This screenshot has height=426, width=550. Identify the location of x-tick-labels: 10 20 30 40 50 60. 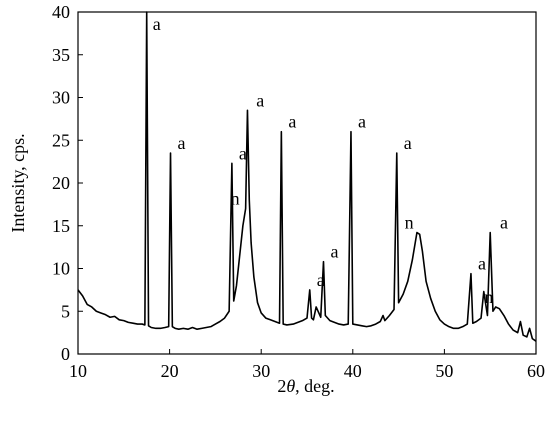
(307, 371).